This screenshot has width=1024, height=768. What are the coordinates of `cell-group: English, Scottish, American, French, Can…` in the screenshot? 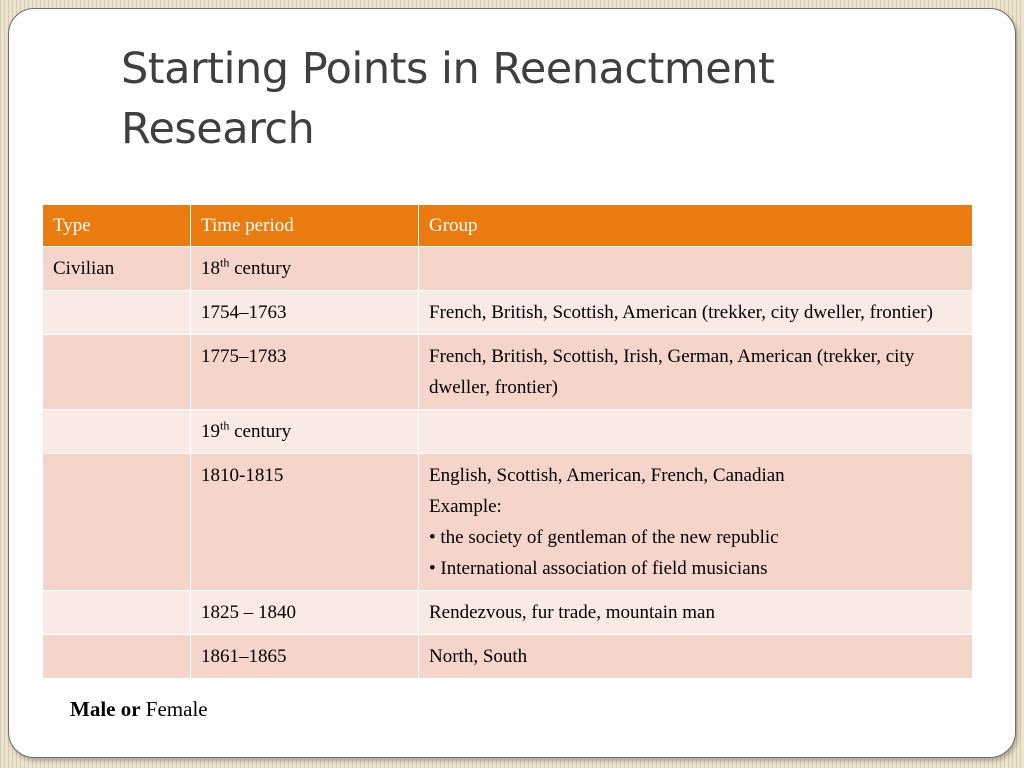 It's located at (695, 522).